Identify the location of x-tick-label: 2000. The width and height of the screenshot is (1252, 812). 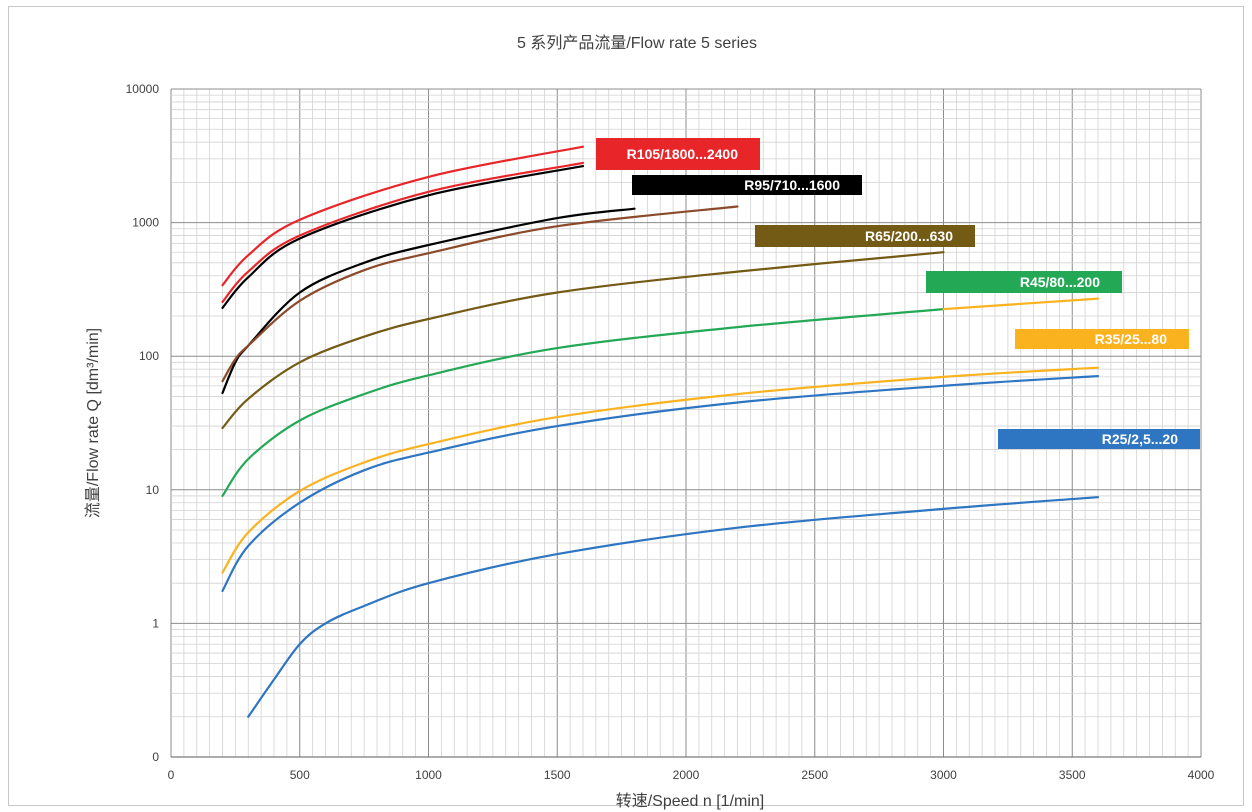
(686, 775).